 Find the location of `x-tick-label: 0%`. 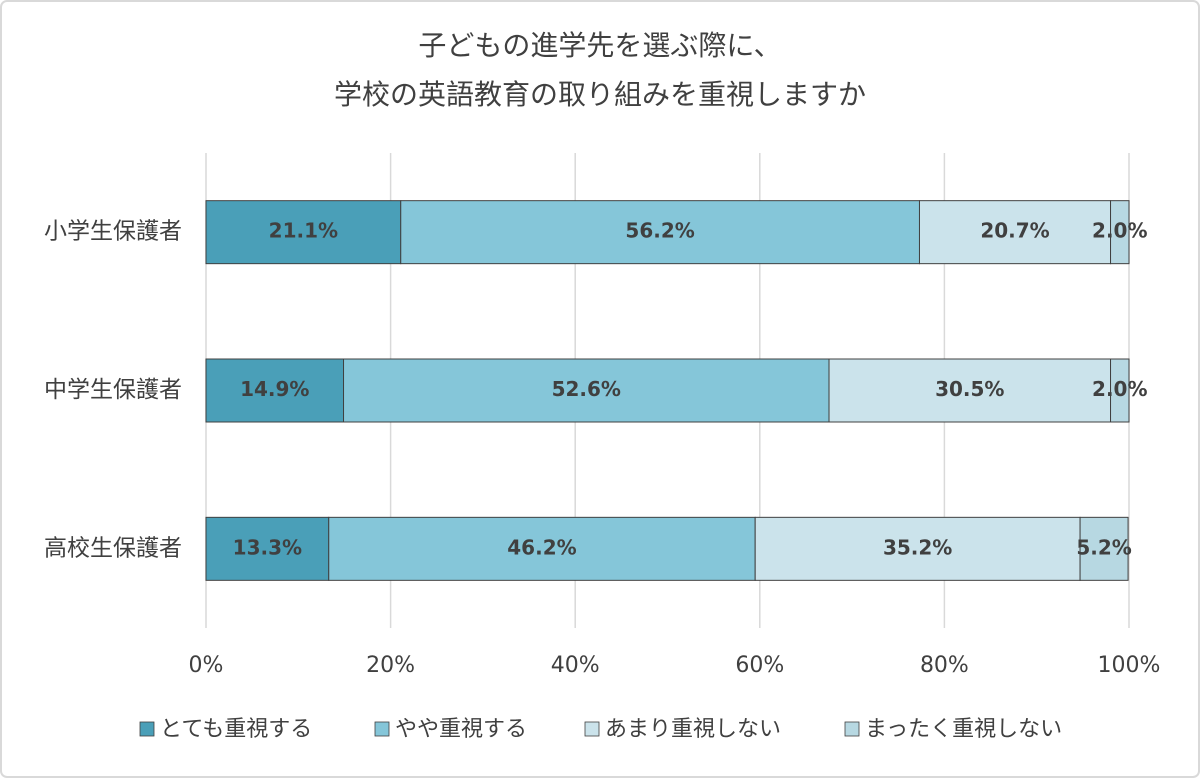

x-tick-label: 0% is located at coordinates (206, 665).